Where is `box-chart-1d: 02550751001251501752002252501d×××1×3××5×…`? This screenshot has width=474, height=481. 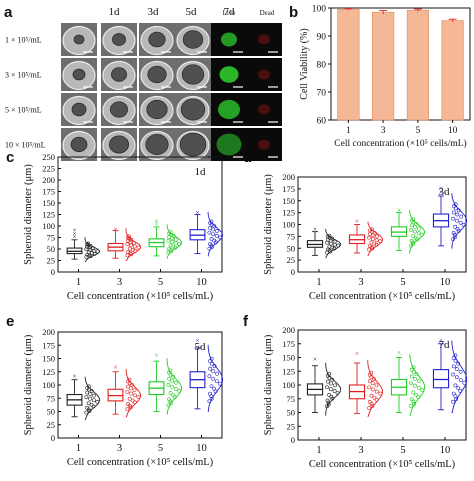 box-chart-1d: 02550751001251501752002252501d×××1×3××5×… is located at coordinates (123, 227).